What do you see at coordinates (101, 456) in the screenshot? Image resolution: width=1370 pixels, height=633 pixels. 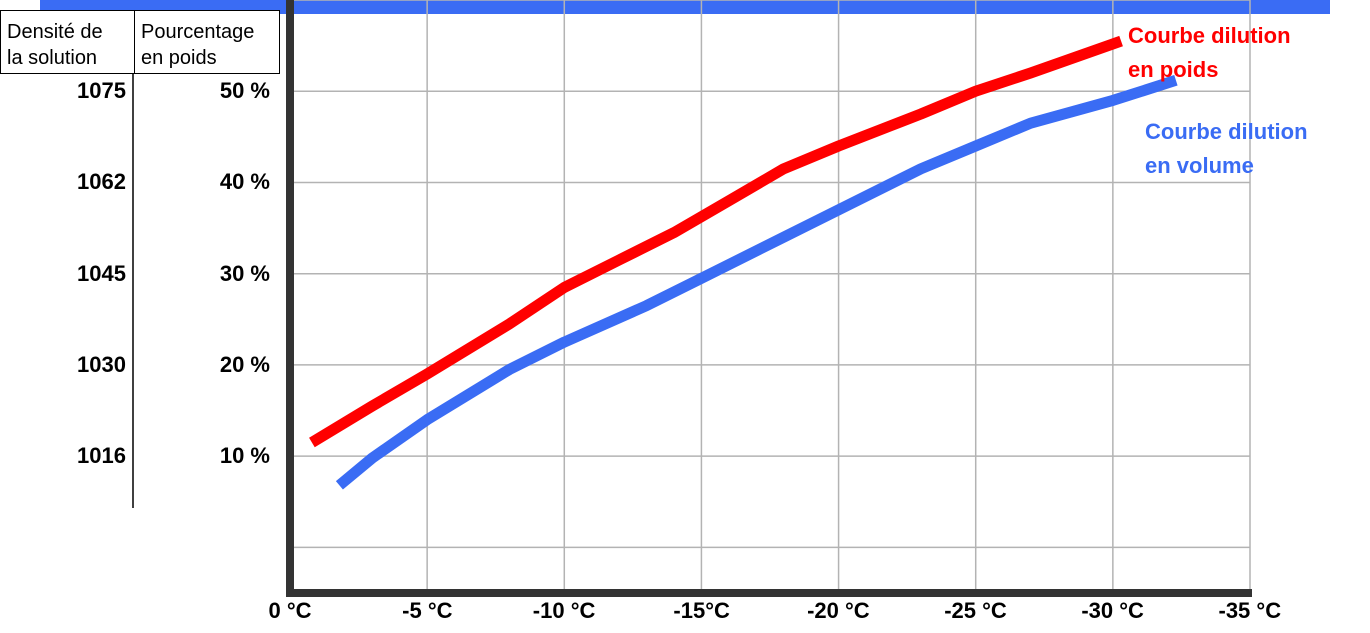 I see `density-tick-label: 1016` at bounding box center [101, 456].